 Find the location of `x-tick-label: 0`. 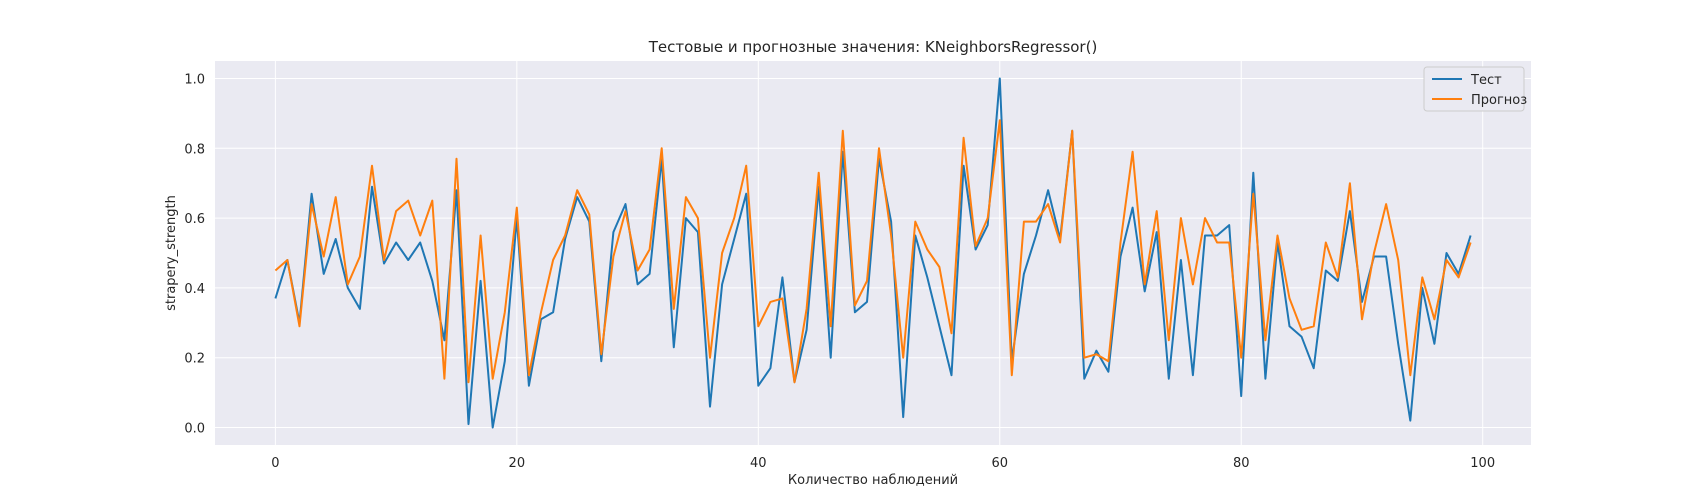

x-tick-label: 0 is located at coordinates (275, 463).